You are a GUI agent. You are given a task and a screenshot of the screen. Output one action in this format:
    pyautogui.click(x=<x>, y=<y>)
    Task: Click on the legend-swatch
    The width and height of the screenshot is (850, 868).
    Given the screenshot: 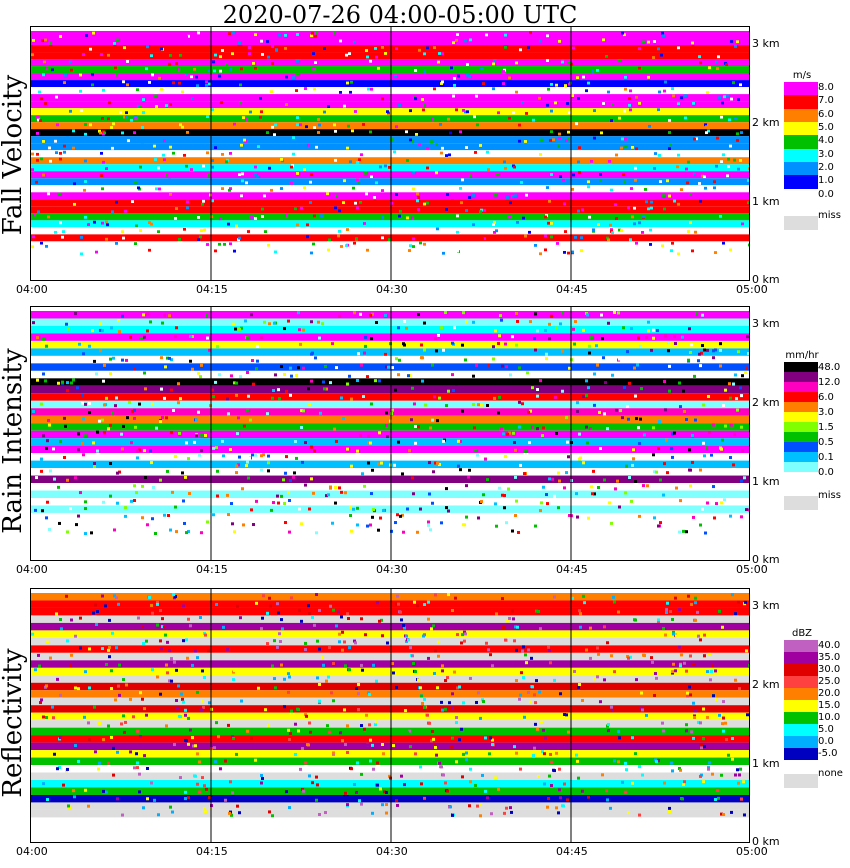 What is the action you would take?
    pyautogui.click(x=801, y=195)
    